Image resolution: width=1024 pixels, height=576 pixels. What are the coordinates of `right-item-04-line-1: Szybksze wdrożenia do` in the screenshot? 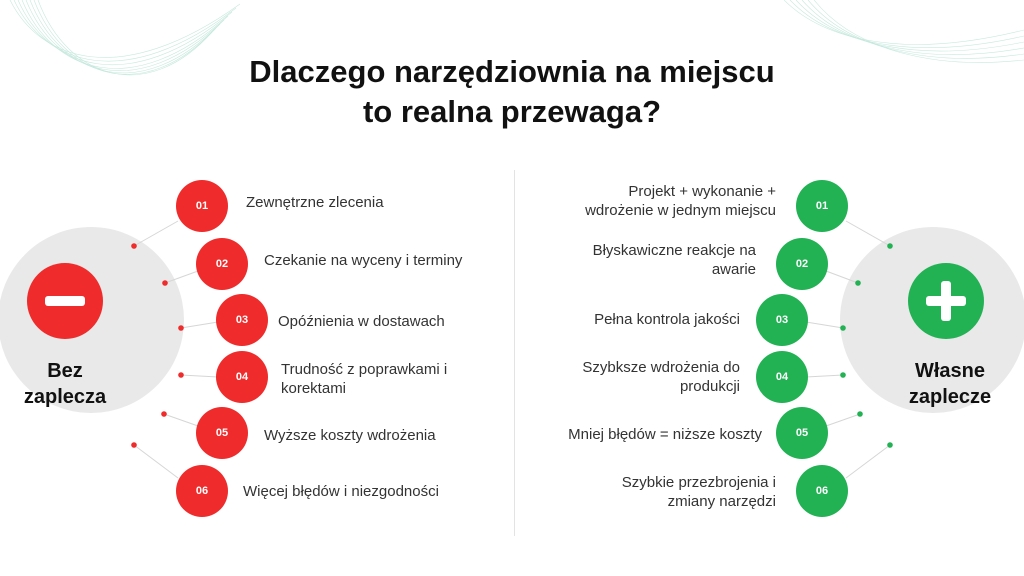 It's located at (661, 367).